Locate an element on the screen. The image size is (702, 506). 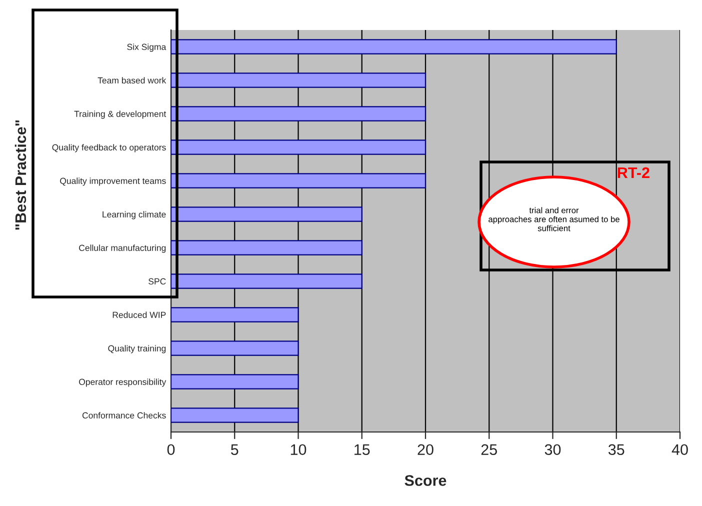
x-tick-label: 0 is located at coordinates (171, 450).